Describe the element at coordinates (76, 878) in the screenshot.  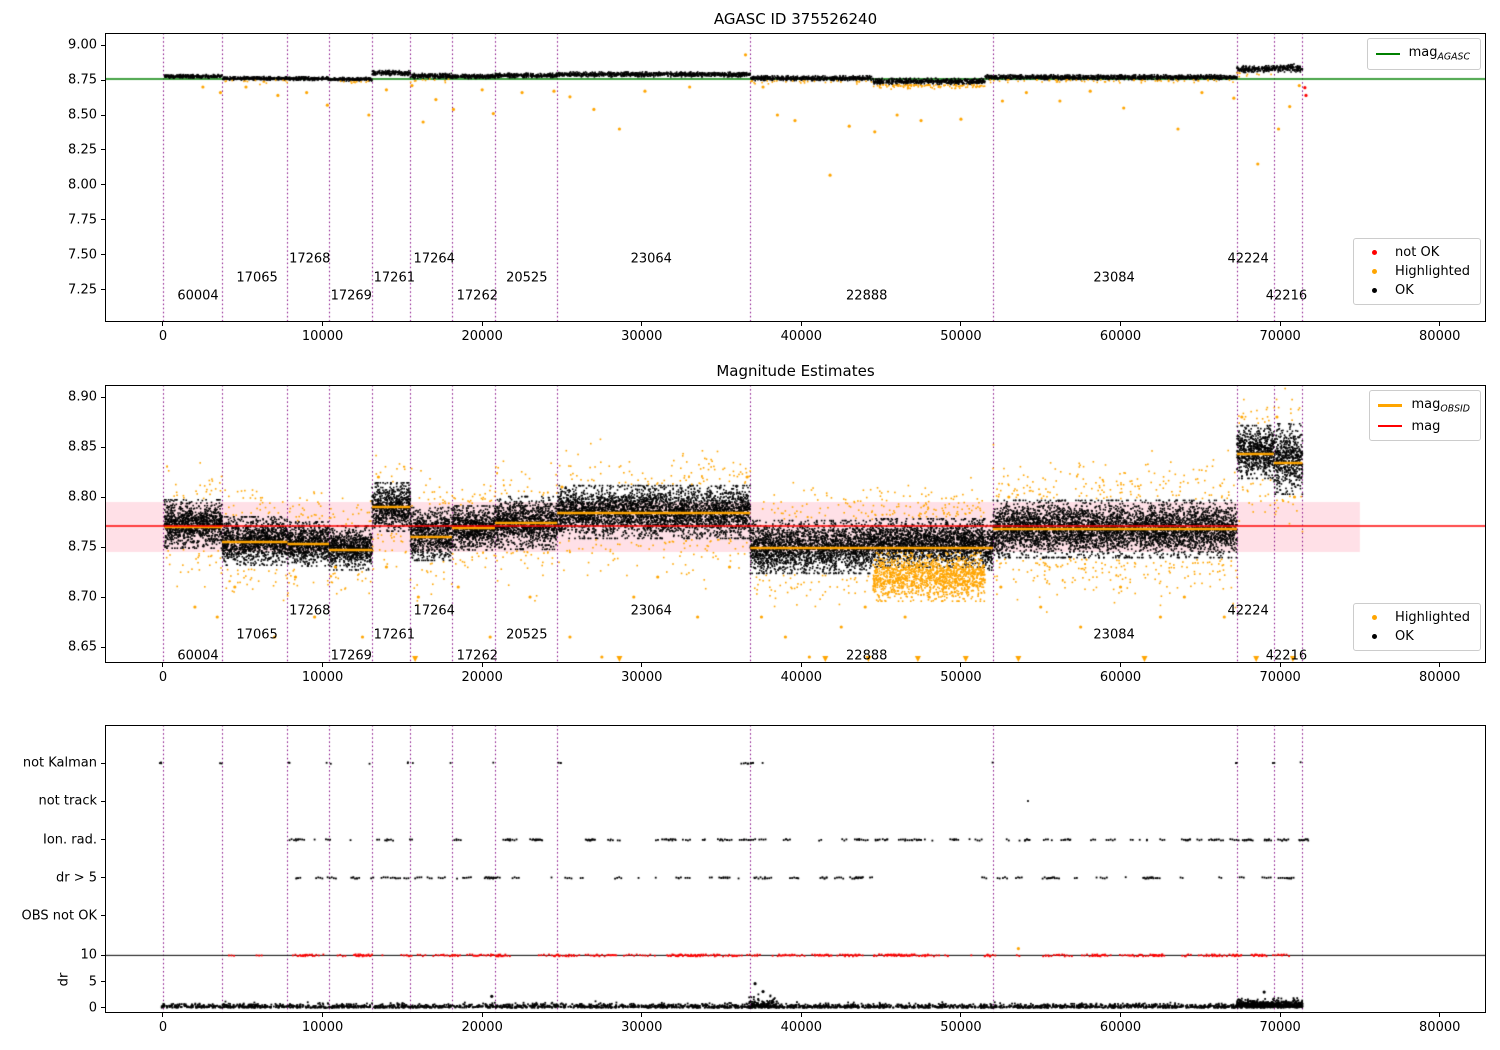
I see `flag-row-label: dr > 5` at that location.